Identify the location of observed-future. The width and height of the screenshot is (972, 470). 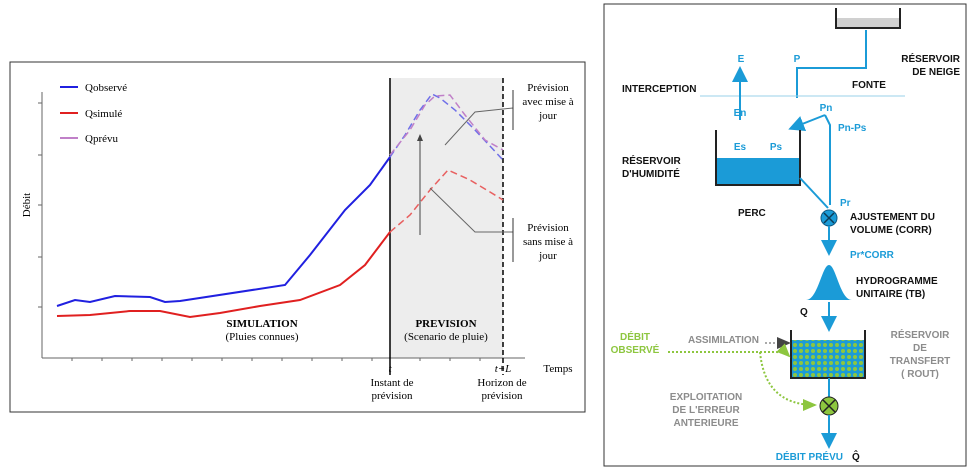
(446, 127).